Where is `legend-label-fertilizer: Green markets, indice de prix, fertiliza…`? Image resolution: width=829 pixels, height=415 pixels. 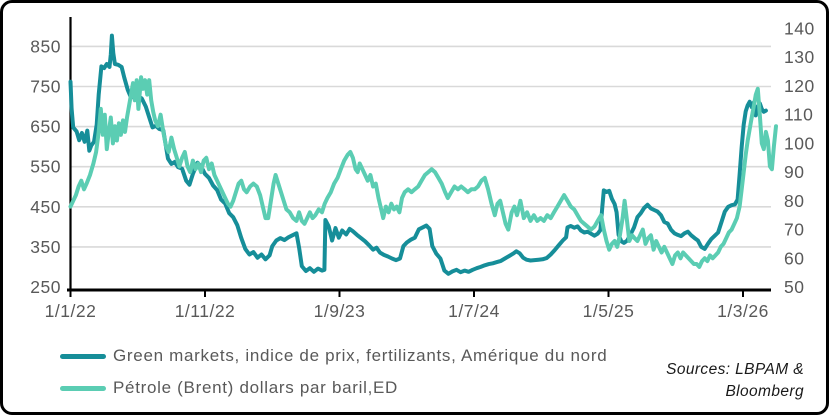
legend-label-fertilizer: Green markets, indice de prix, fertiliza… is located at coordinates (360, 355).